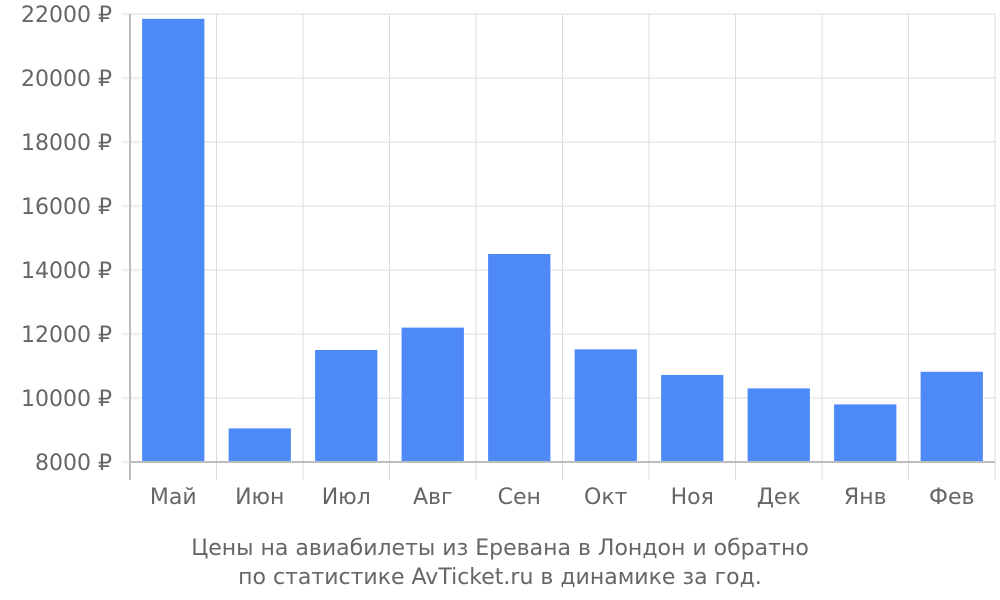 The width and height of the screenshot is (1000, 600). Describe the element at coordinates (66, 399) in the screenshot. I see `y-tick-label: 10000 ₽` at that location.